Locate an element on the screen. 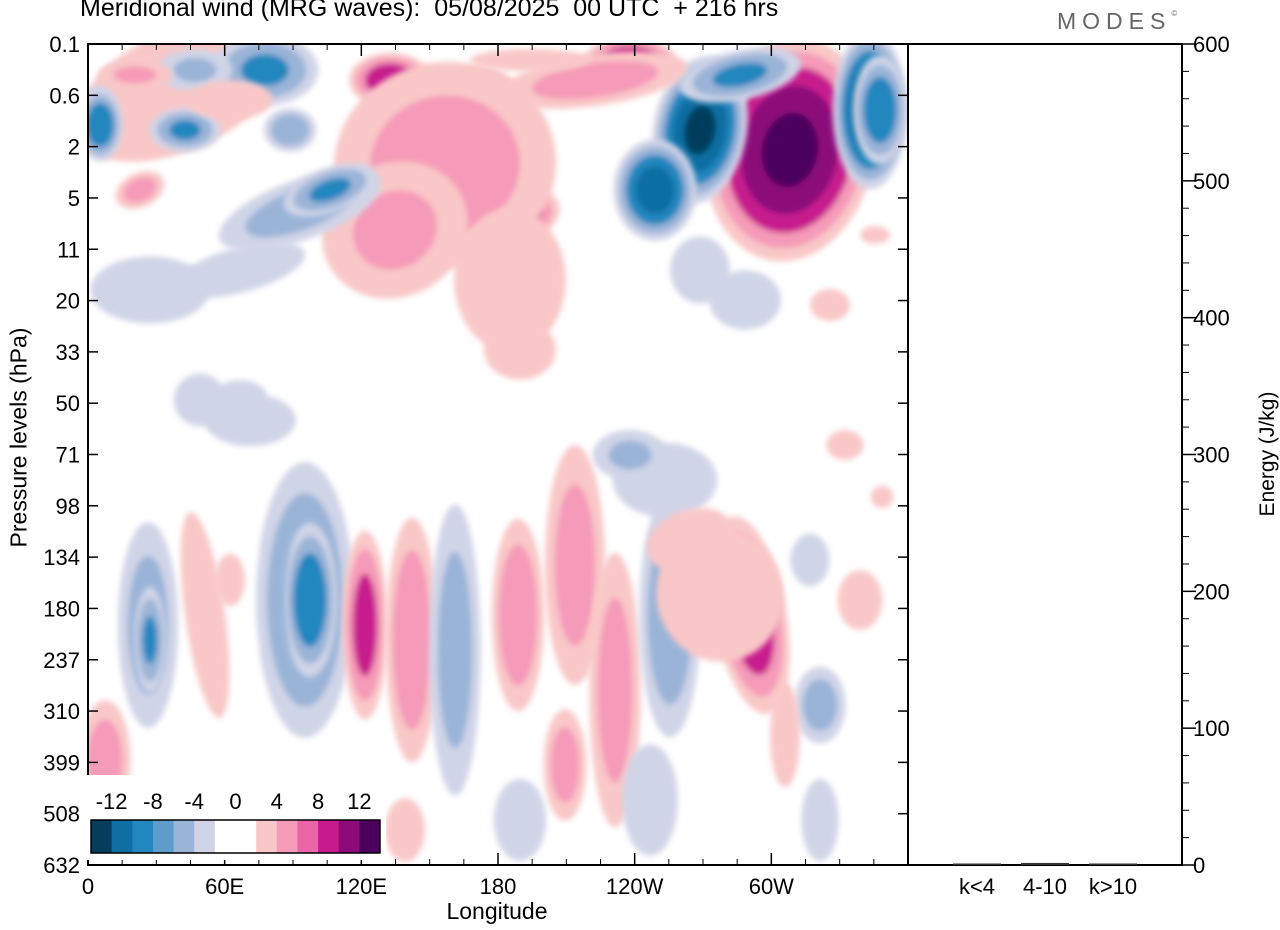 The width and height of the screenshot is (1280, 930). x-tick-label: 120E is located at coordinates (361, 886).